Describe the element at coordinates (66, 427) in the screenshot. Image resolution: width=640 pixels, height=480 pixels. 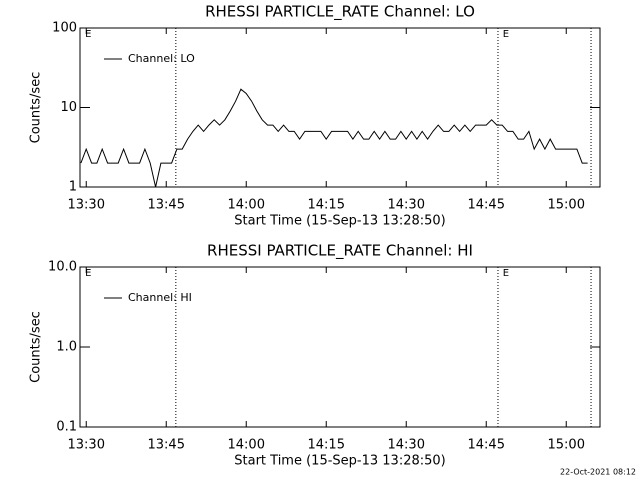
I see `y-tick-label: 0.1` at that location.